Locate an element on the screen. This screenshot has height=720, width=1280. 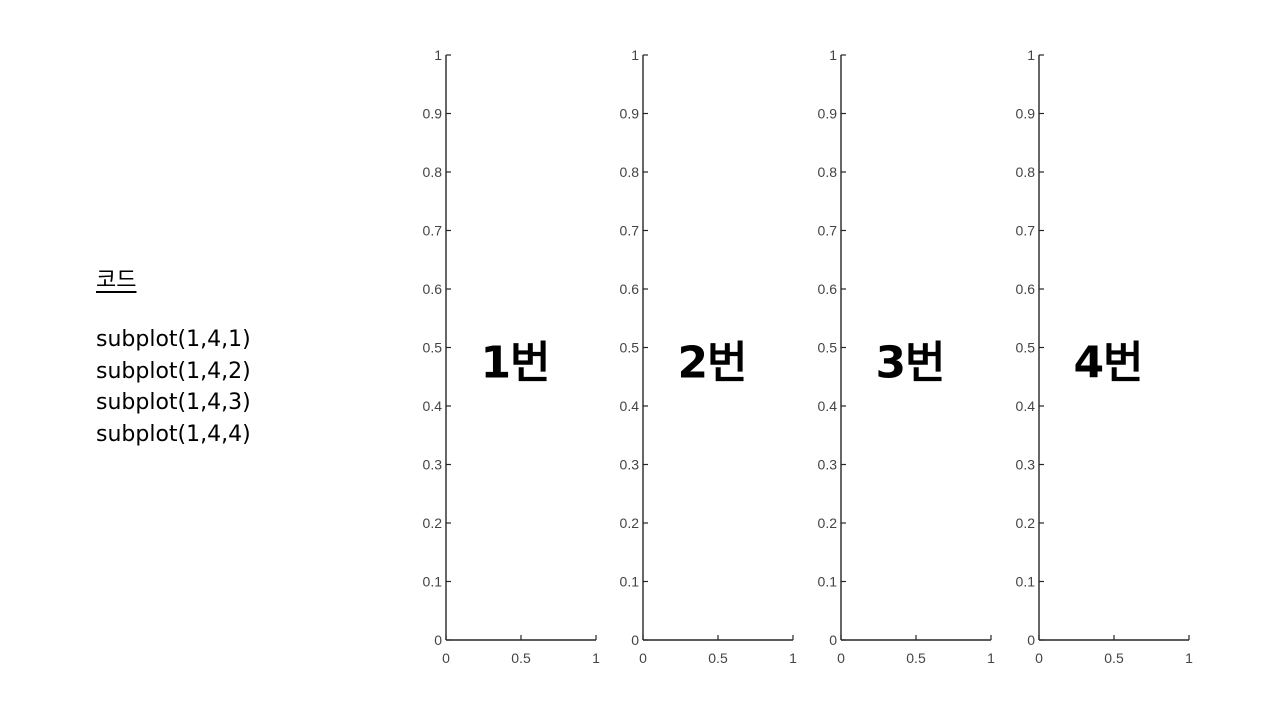
subplot-1: 0 0.1 0.2 0.3 0.4 0.5 0.6 0.7 0.8 0.9 1 0 0.5 1 1번 is located at coordinates (512, 356).